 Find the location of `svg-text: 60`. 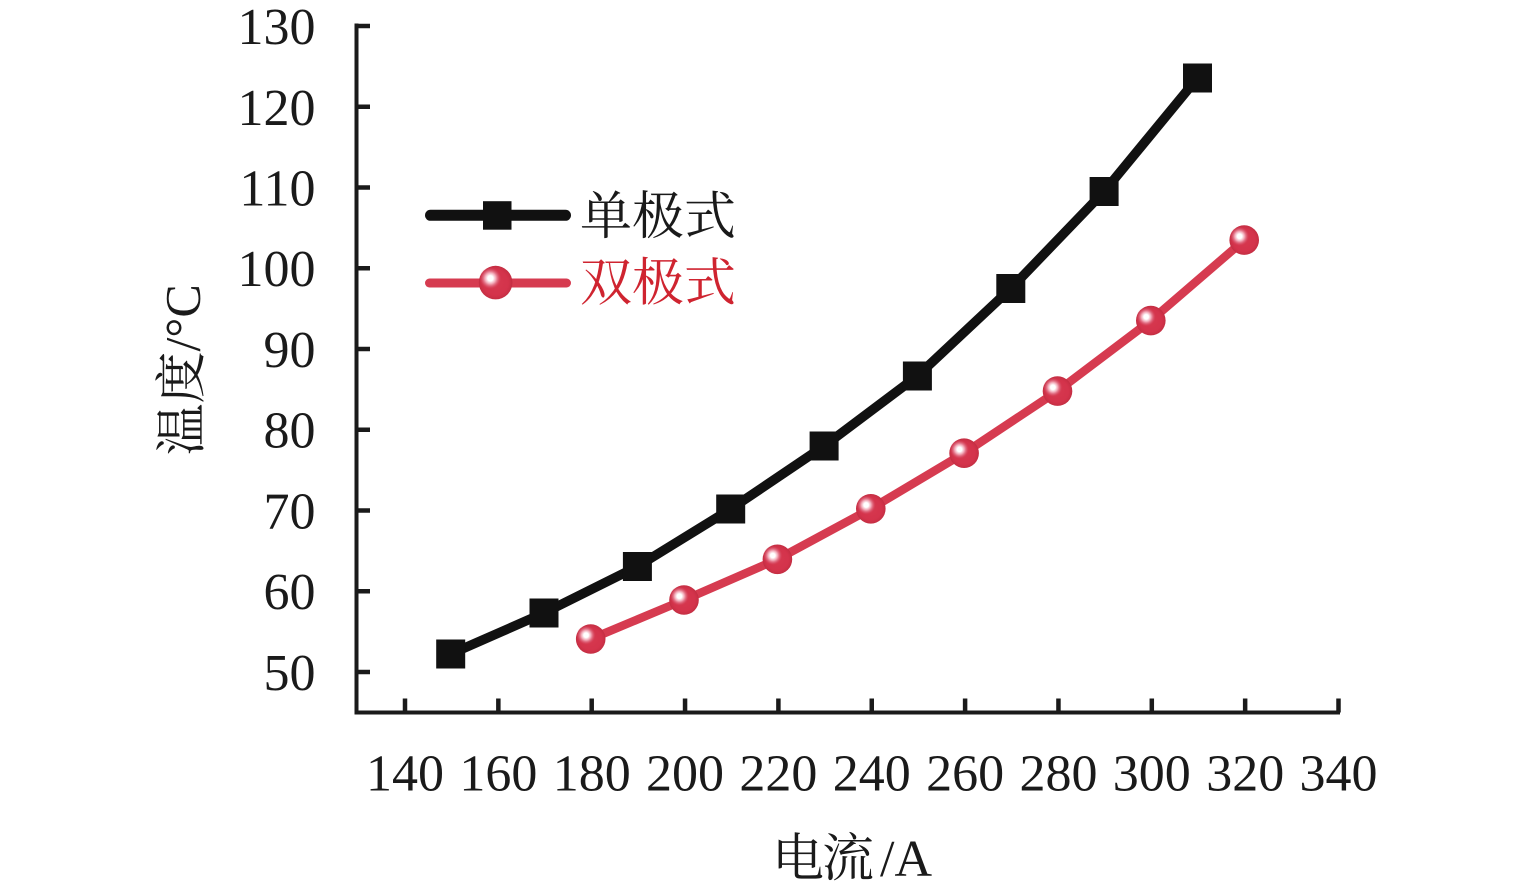

svg-text: 60 is located at coordinates (290, 592).